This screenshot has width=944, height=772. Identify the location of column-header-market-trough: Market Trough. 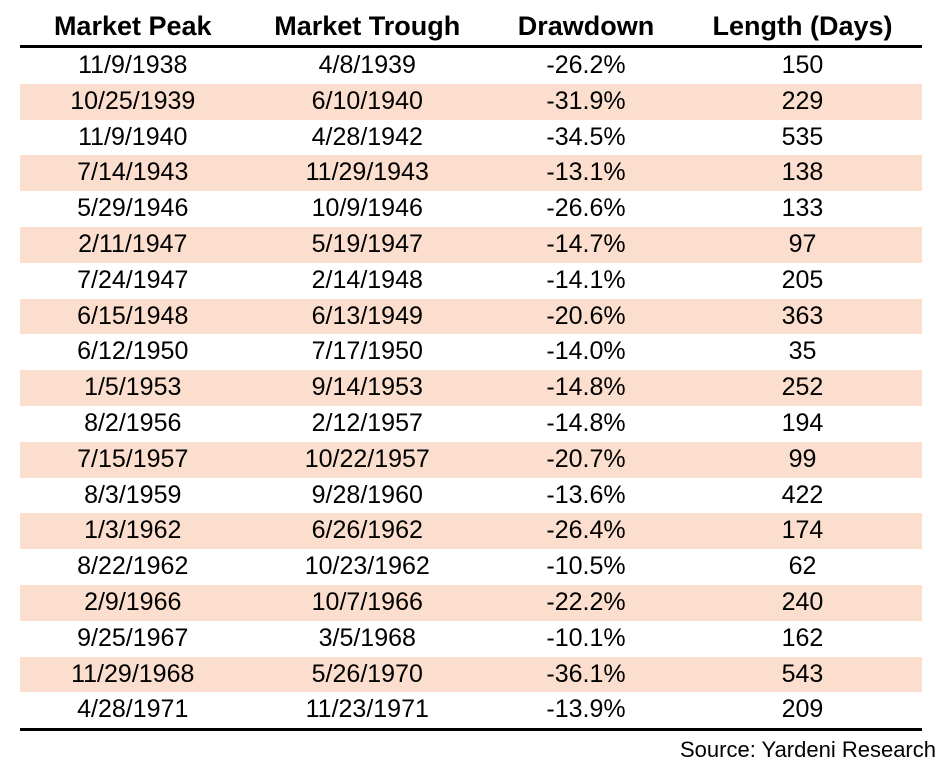
(367, 26).